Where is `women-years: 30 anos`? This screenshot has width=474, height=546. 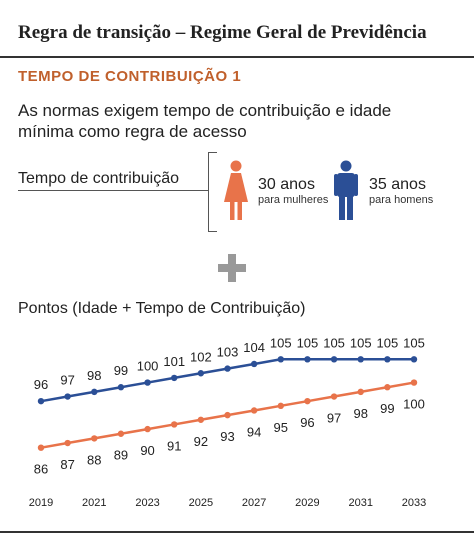 women-years: 30 anos is located at coordinates (286, 184).